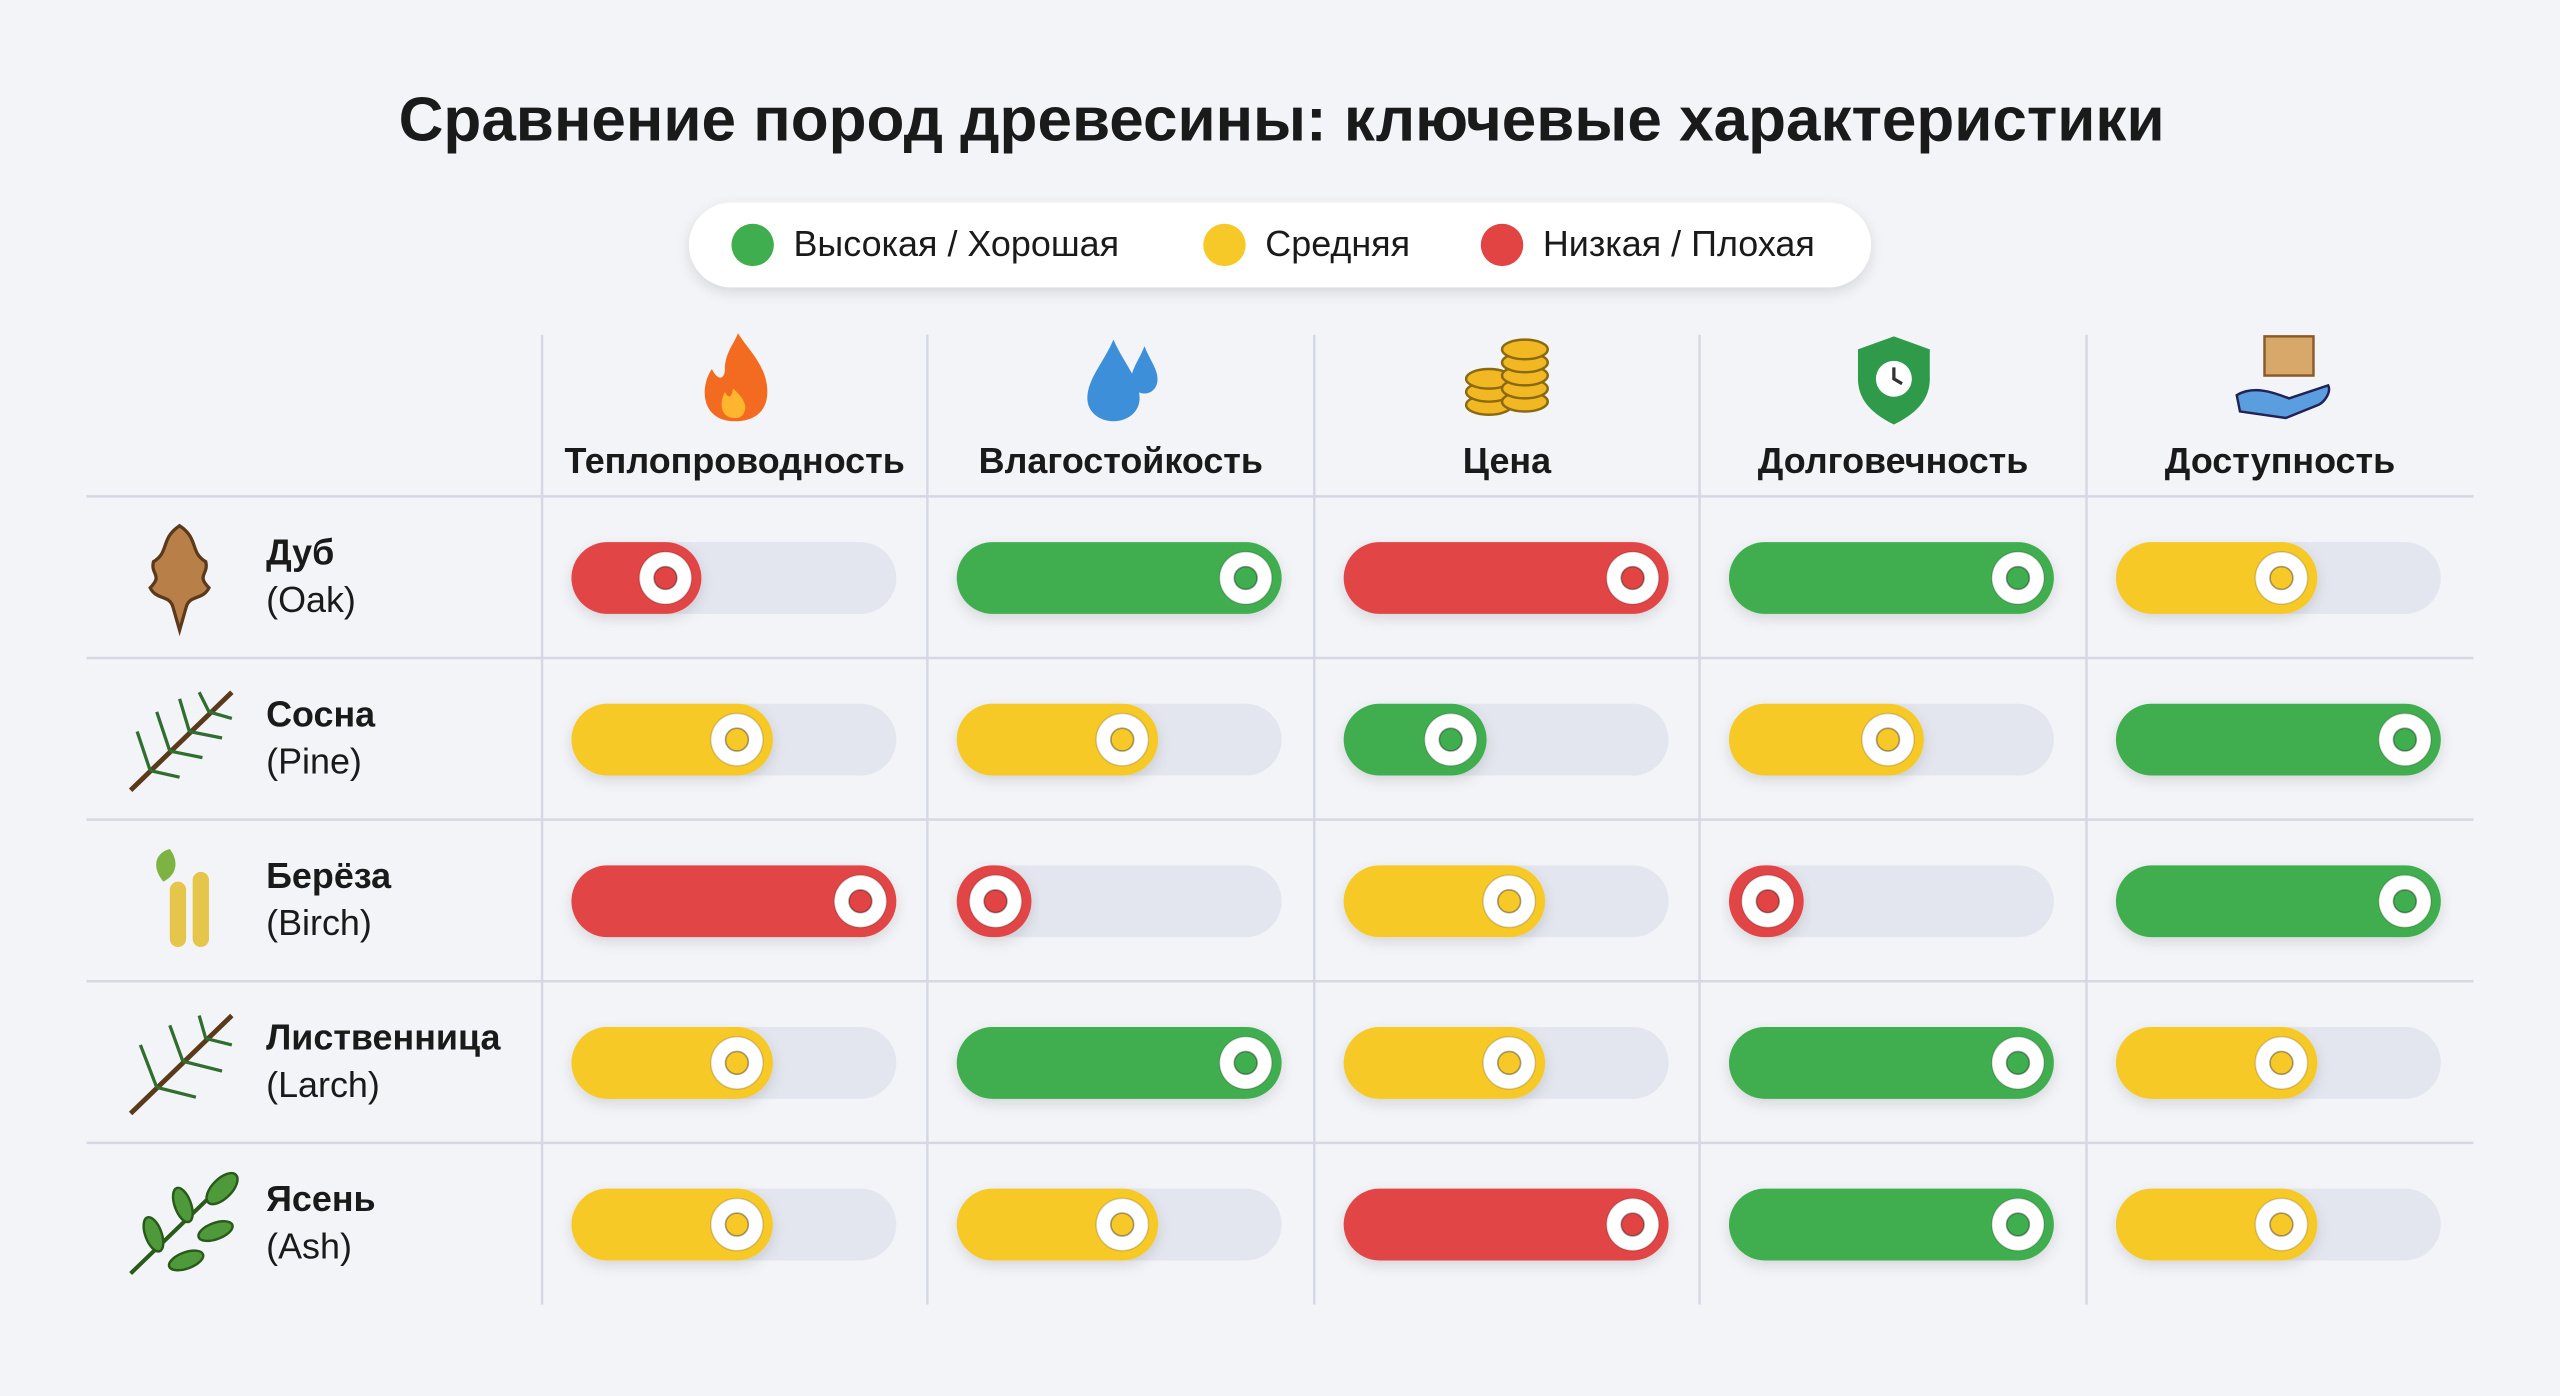 The height and width of the screenshot is (1396, 2560). I want to click on column-header: Цена, so click(1507, 460).